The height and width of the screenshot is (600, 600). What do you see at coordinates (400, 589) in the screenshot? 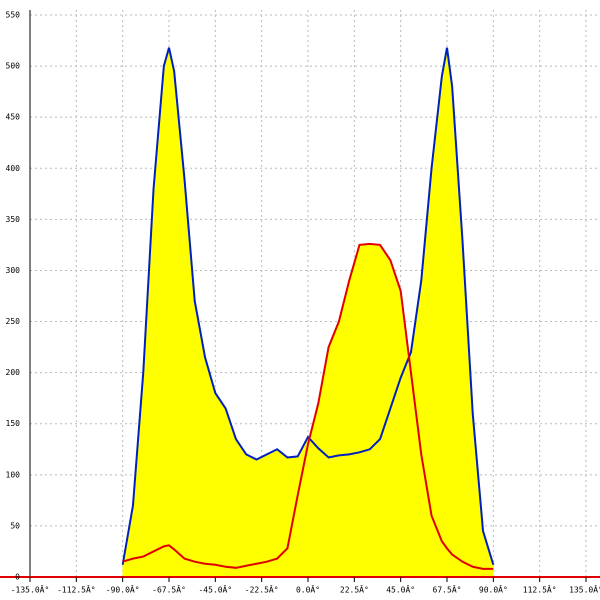
I see `x-tick-label: 45.0Â°` at bounding box center [400, 589].